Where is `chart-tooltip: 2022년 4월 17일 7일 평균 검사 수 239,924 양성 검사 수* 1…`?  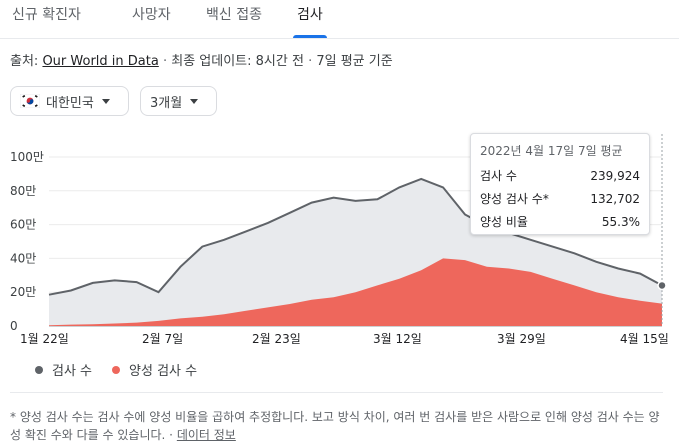 chart-tooltip: 2022년 4월 17일 7일 평균 검사 수 239,924 양성 검사 수* 1… is located at coordinates (560, 184).